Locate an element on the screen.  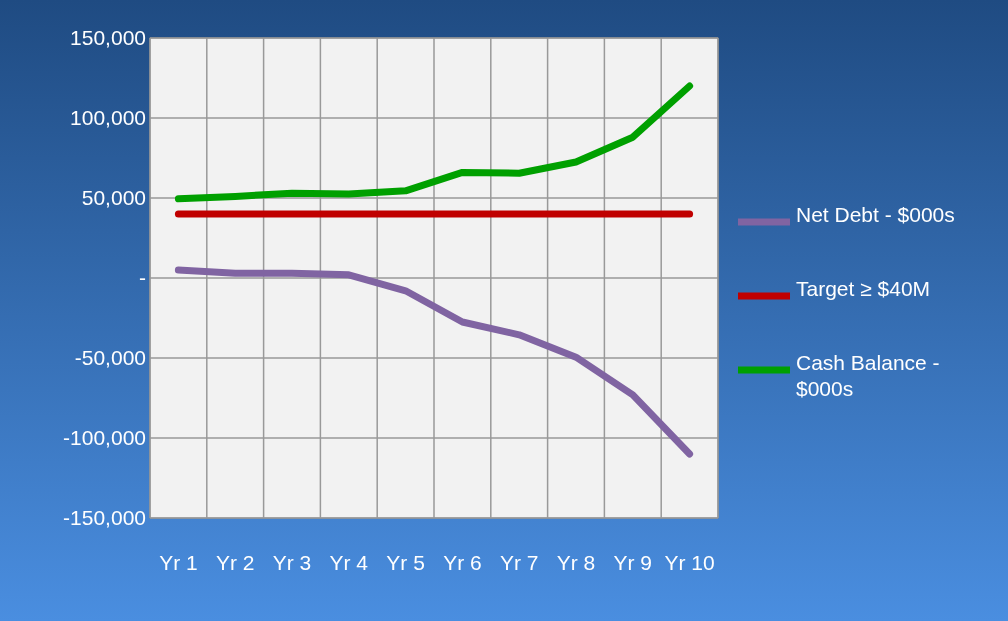
y-tick-label: - is located at coordinates (142, 278).